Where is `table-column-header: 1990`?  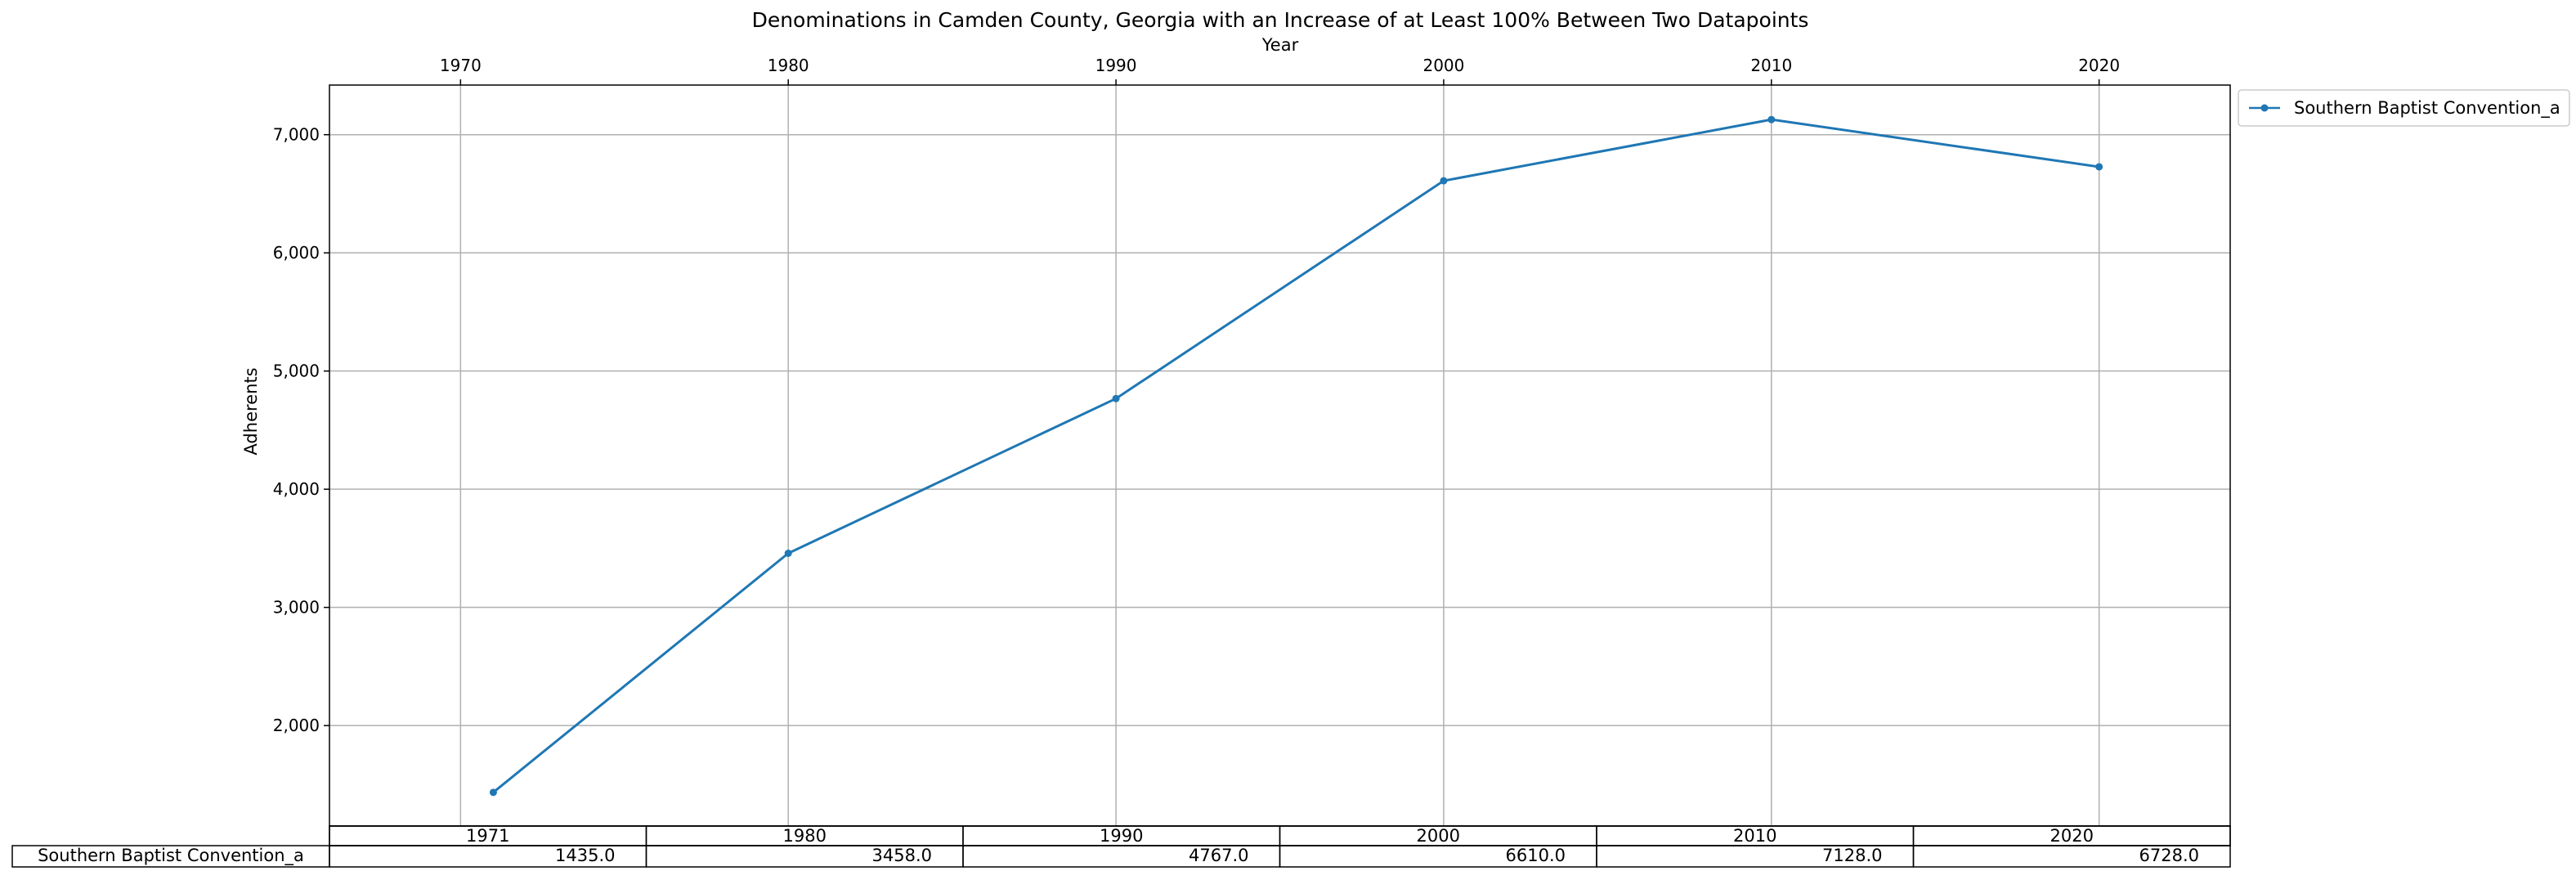 table-column-header: 1990 is located at coordinates (1121, 836).